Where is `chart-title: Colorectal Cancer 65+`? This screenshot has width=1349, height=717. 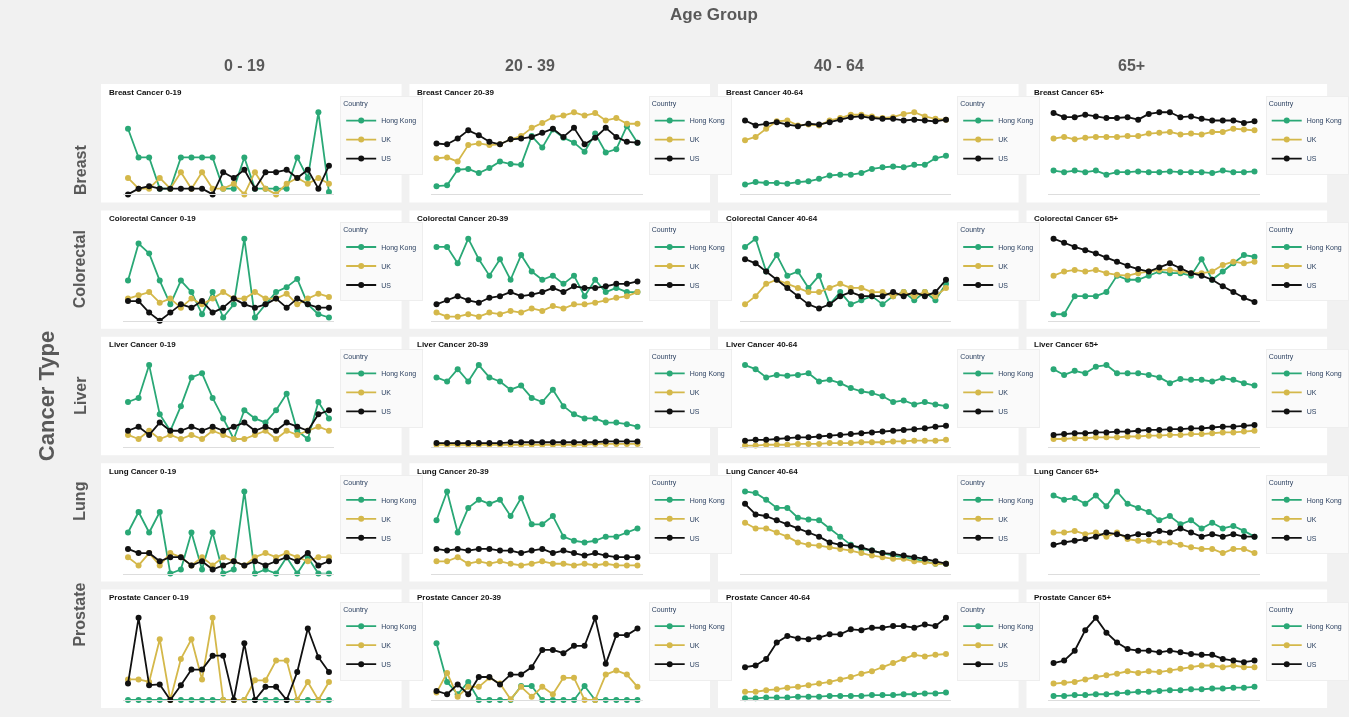
chart-title: Colorectal Cancer 65+ is located at coordinates (1076, 218).